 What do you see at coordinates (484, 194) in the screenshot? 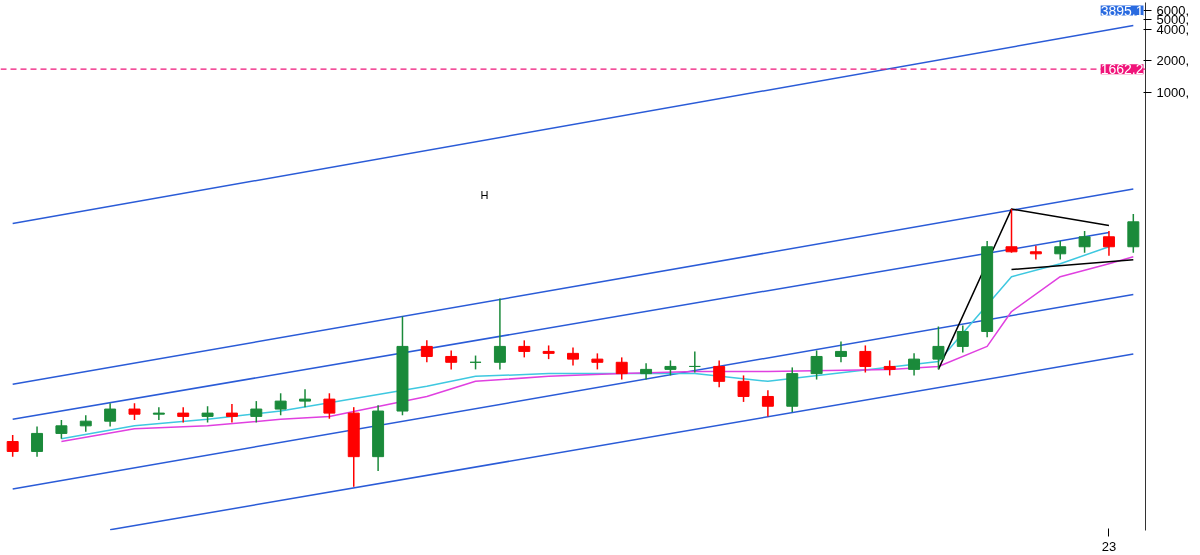
I see `annotation: H` at bounding box center [484, 194].